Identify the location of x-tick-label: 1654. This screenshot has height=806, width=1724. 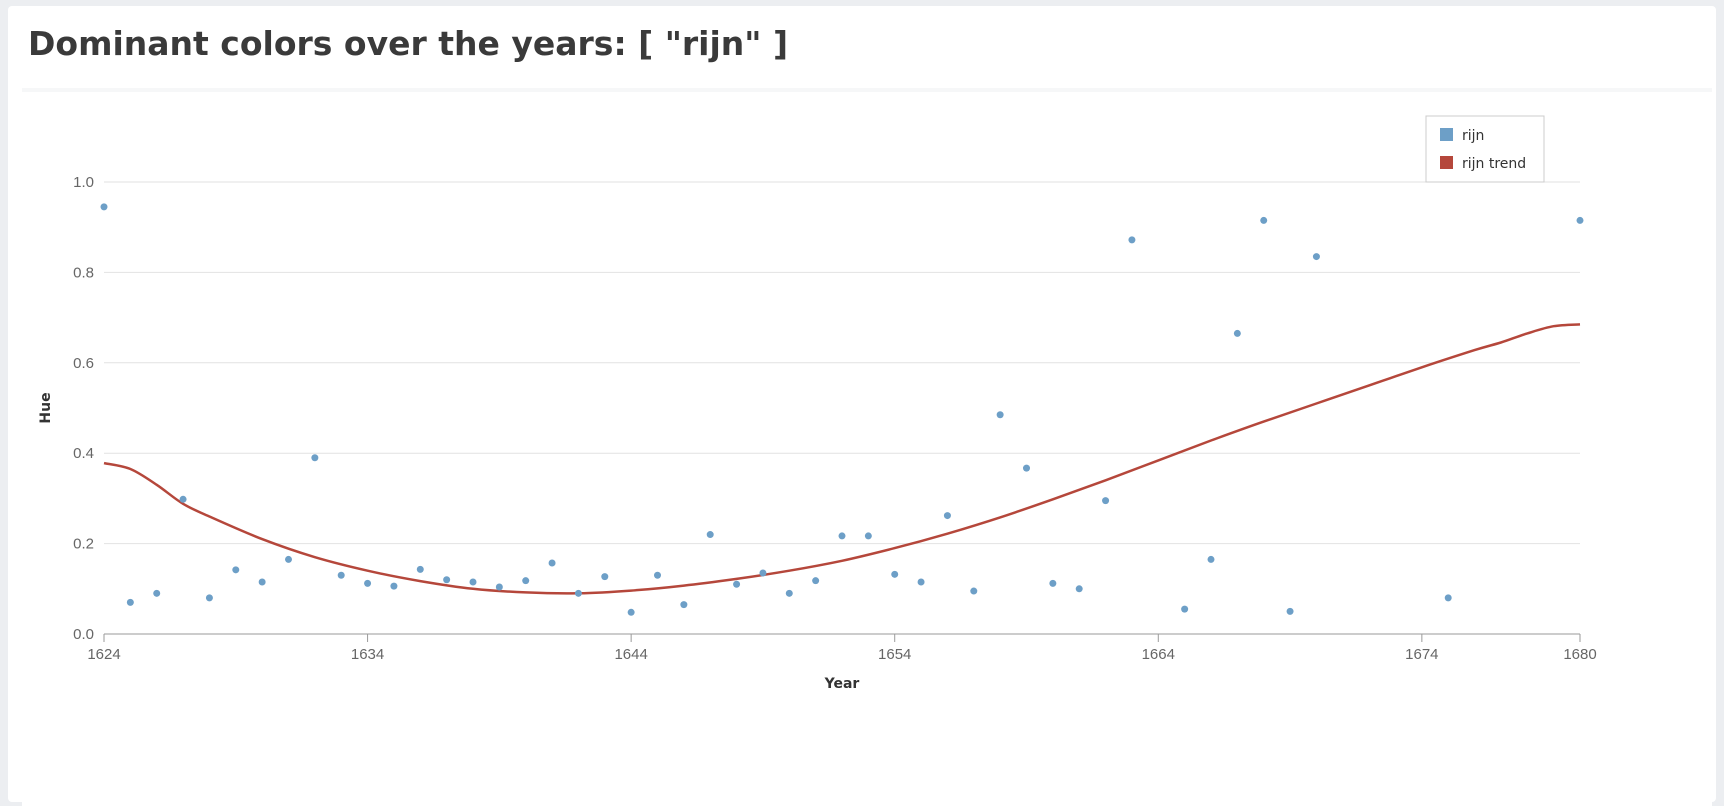
(894, 654).